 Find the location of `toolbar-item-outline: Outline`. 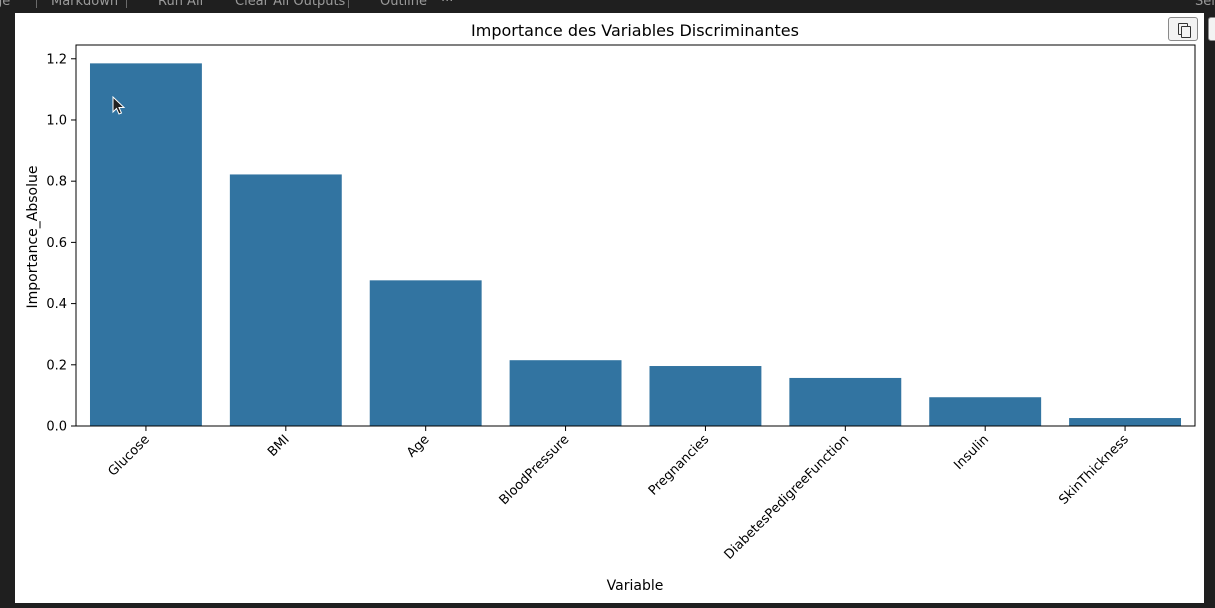

toolbar-item-outline: Outline is located at coordinates (404, 4).